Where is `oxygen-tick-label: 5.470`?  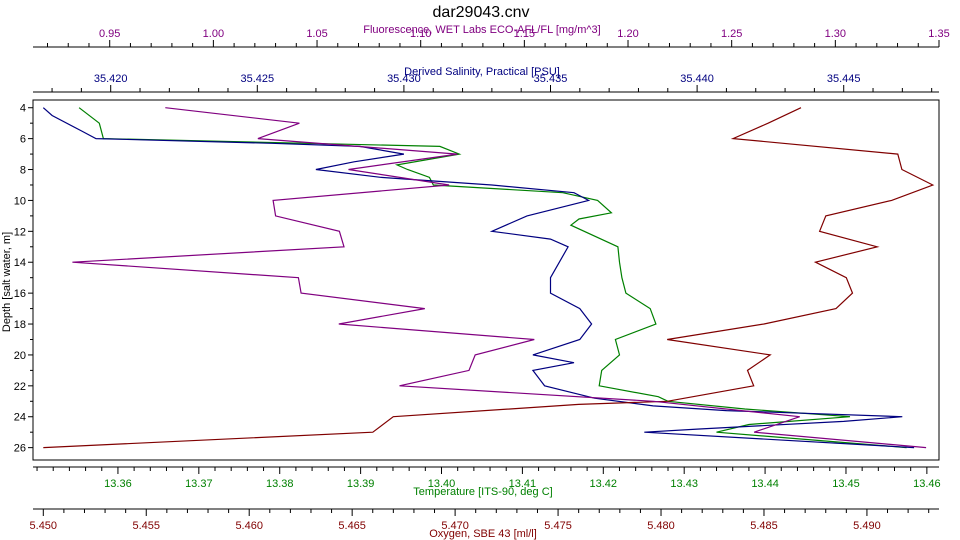 oxygen-tick-label: 5.470 is located at coordinates (455, 526).